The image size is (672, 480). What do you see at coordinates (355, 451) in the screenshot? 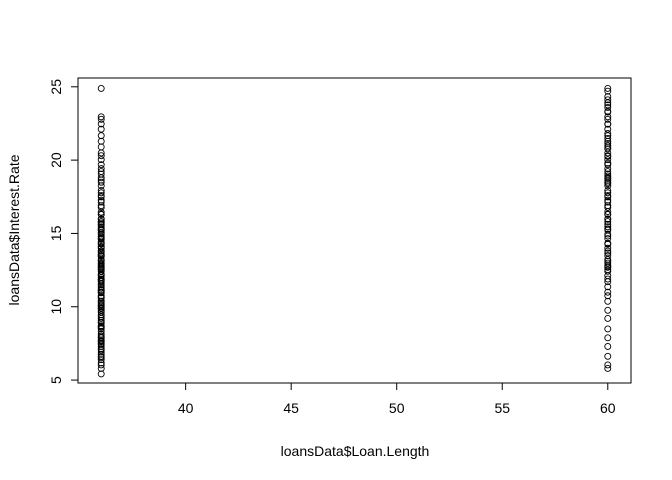
I see `x-axis-label: loansData$Loan.Length` at bounding box center [355, 451].